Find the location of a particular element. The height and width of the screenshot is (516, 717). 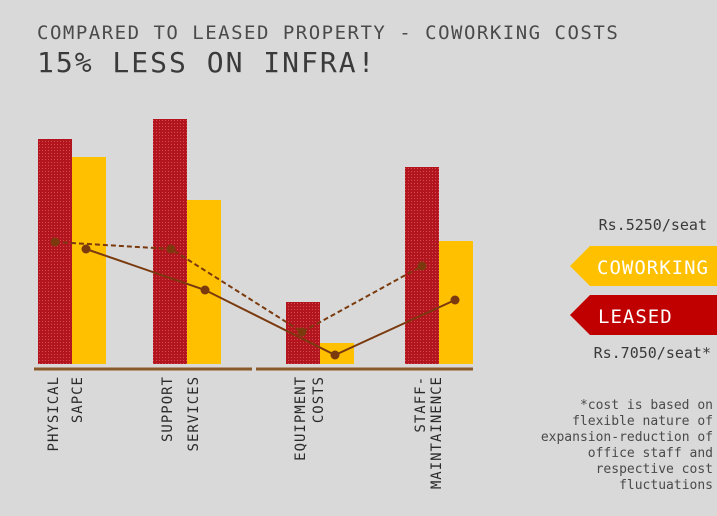

legend-coworking-arrow is located at coordinates (643, 266).